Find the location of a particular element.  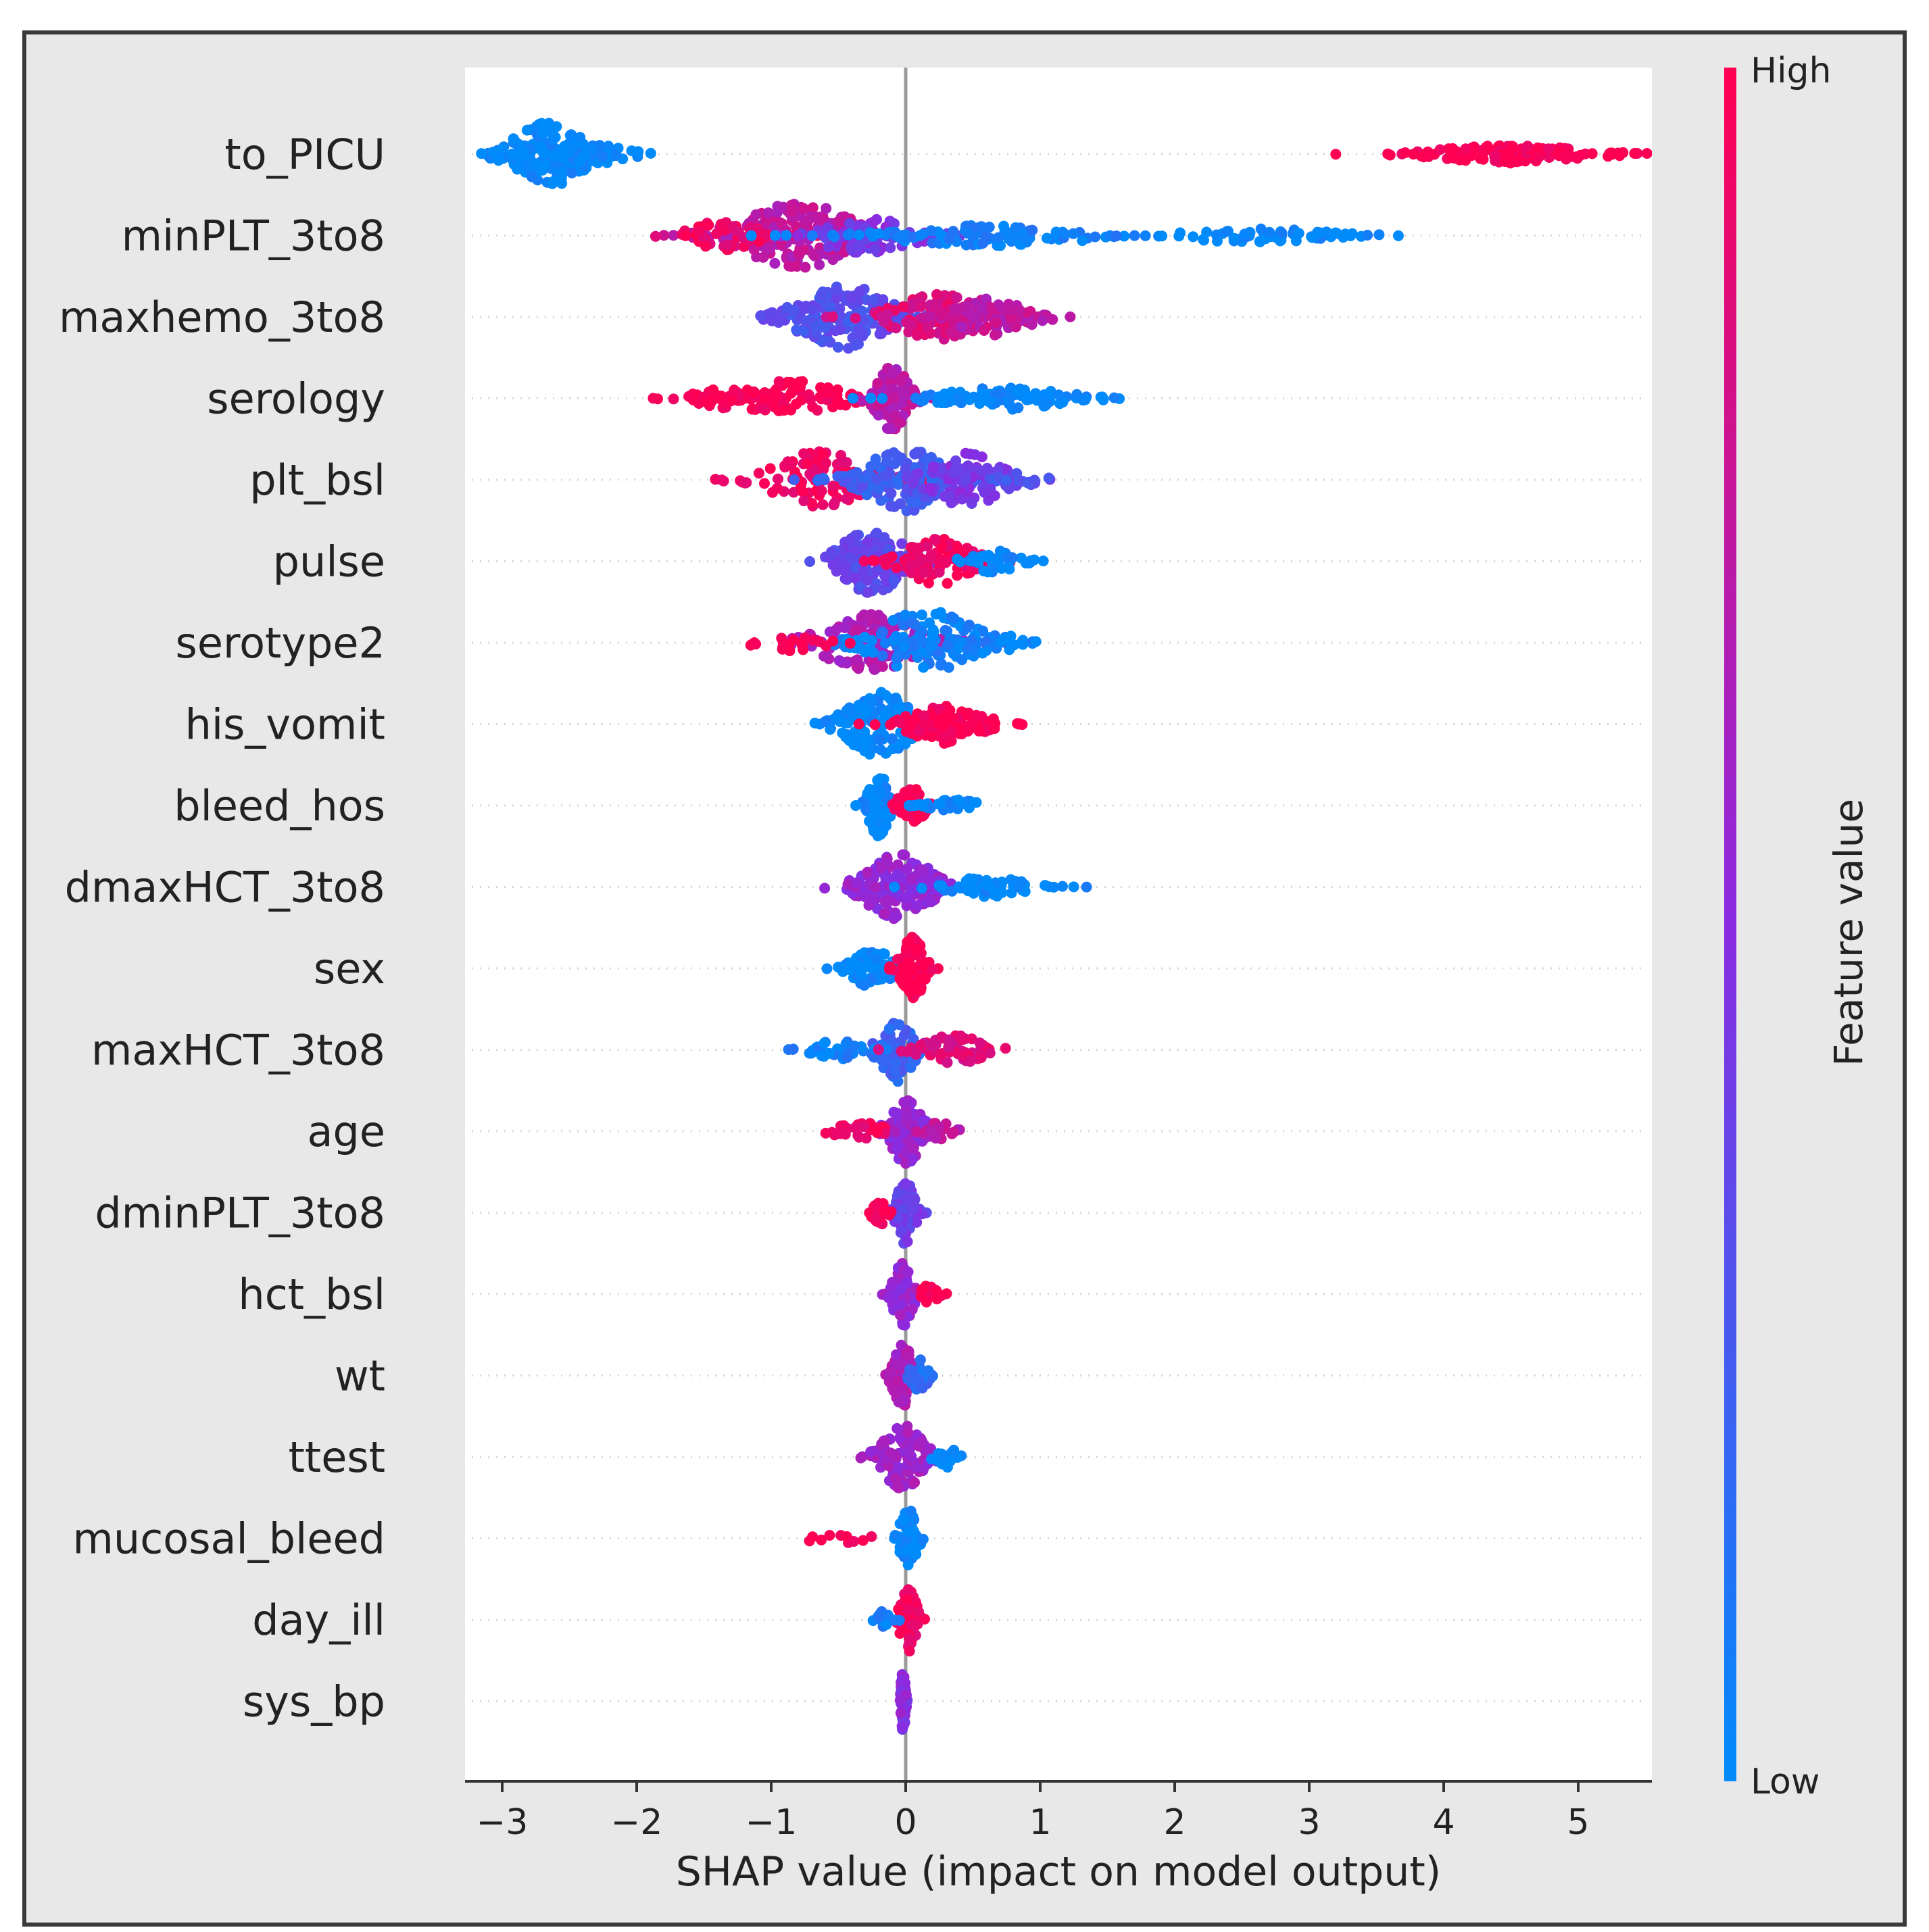

x-axis-ticks: −3 −2 −1 0 1 2 3 4 5 is located at coordinates (1033, 1812).